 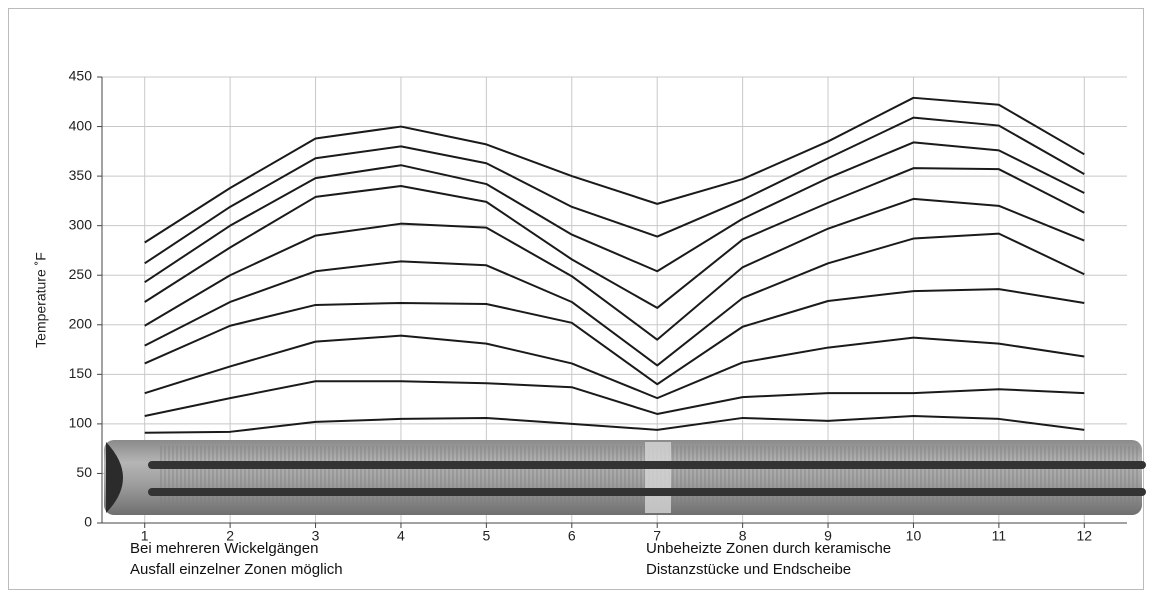 What do you see at coordinates (81, 224) in the screenshot?
I see `y-tick-label: 300` at bounding box center [81, 224].